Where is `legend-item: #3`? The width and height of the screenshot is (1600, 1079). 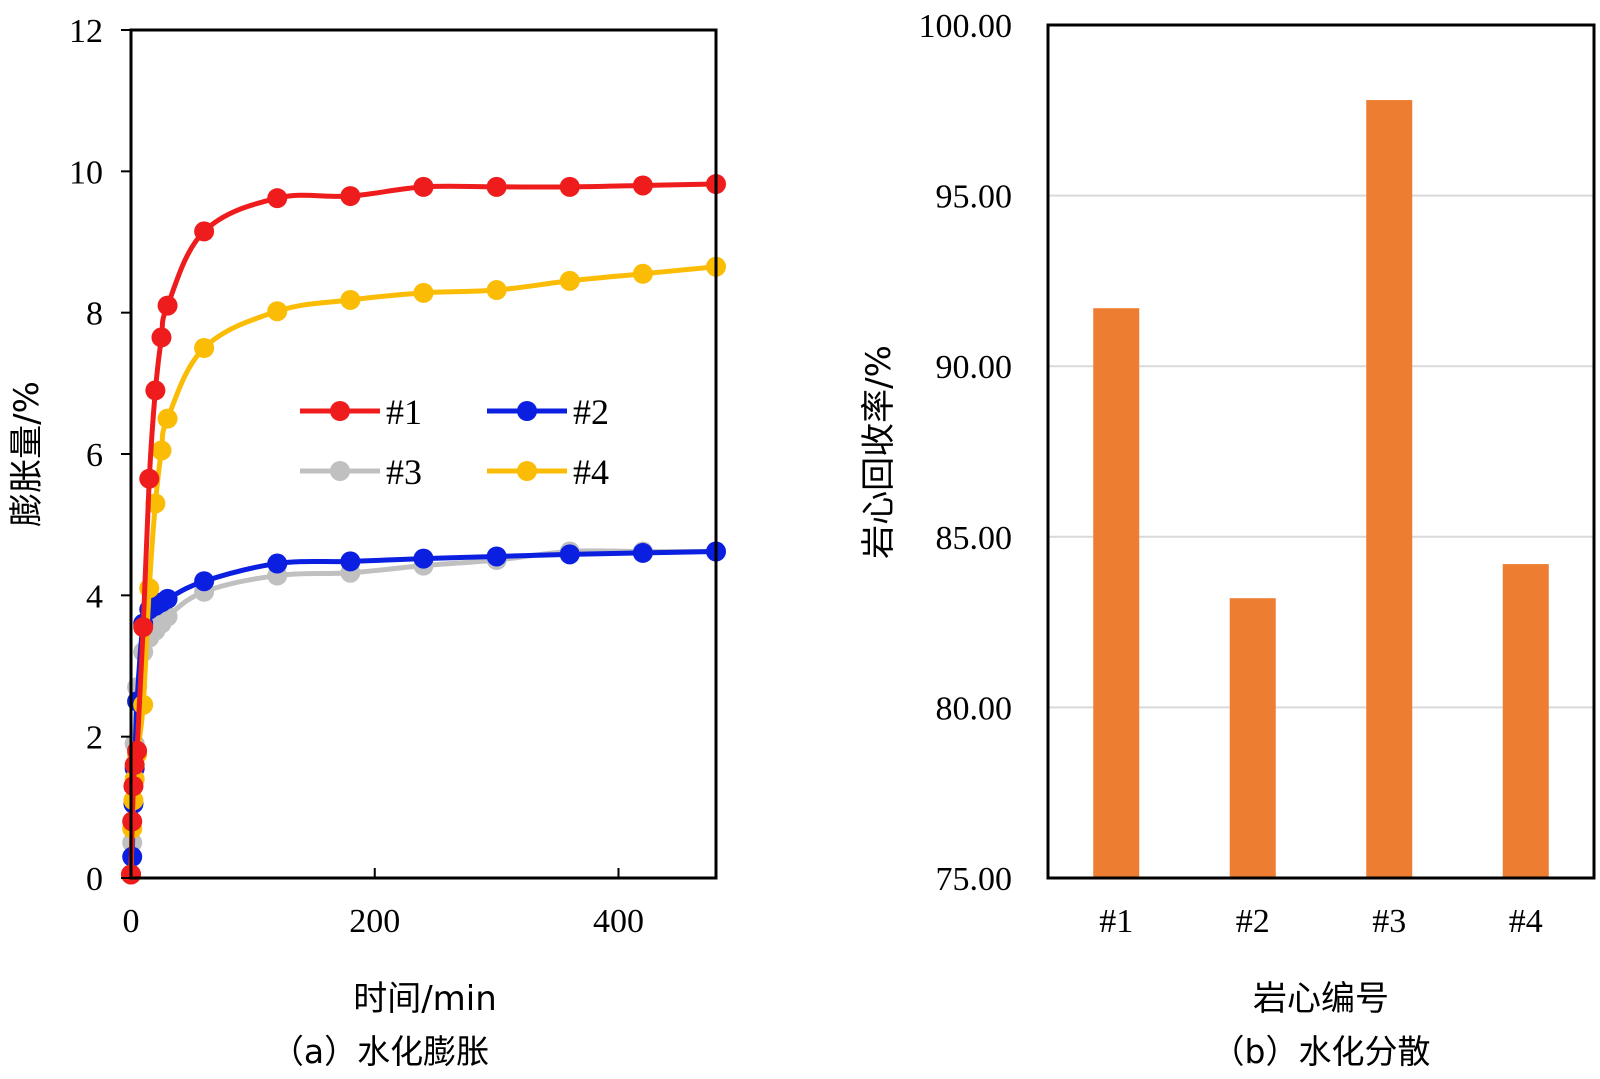
legend-item: #3 is located at coordinates (361, 472).